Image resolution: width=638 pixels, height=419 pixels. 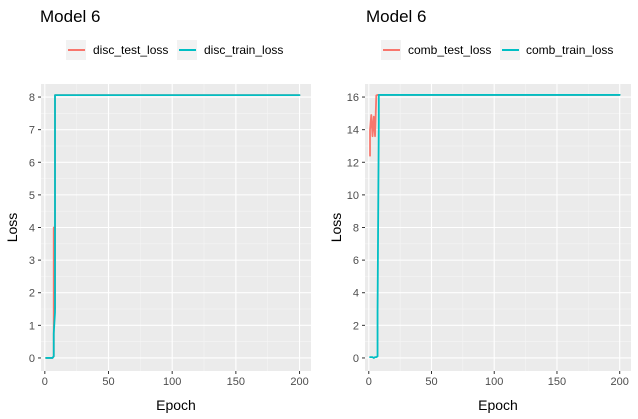 I want to click on legend-label: disc_test_loss, so click(x=130, y=50).